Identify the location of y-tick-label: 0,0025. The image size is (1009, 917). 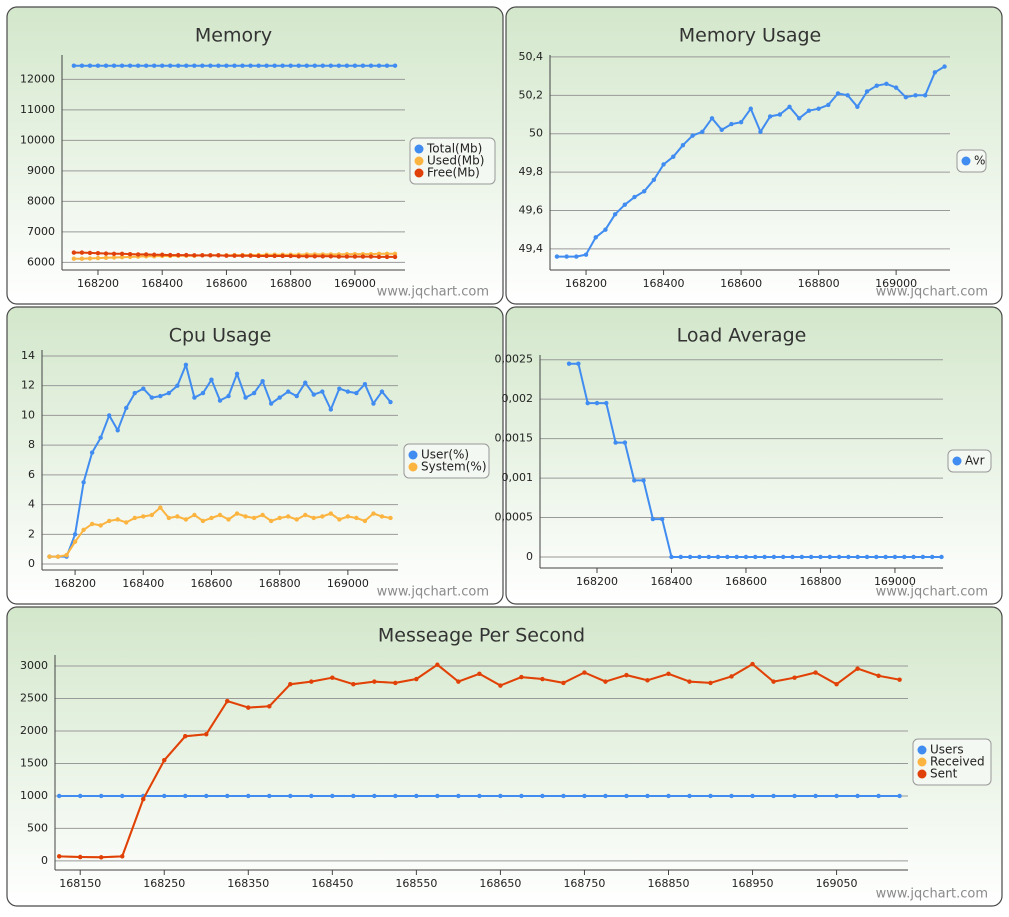
(514, 359).